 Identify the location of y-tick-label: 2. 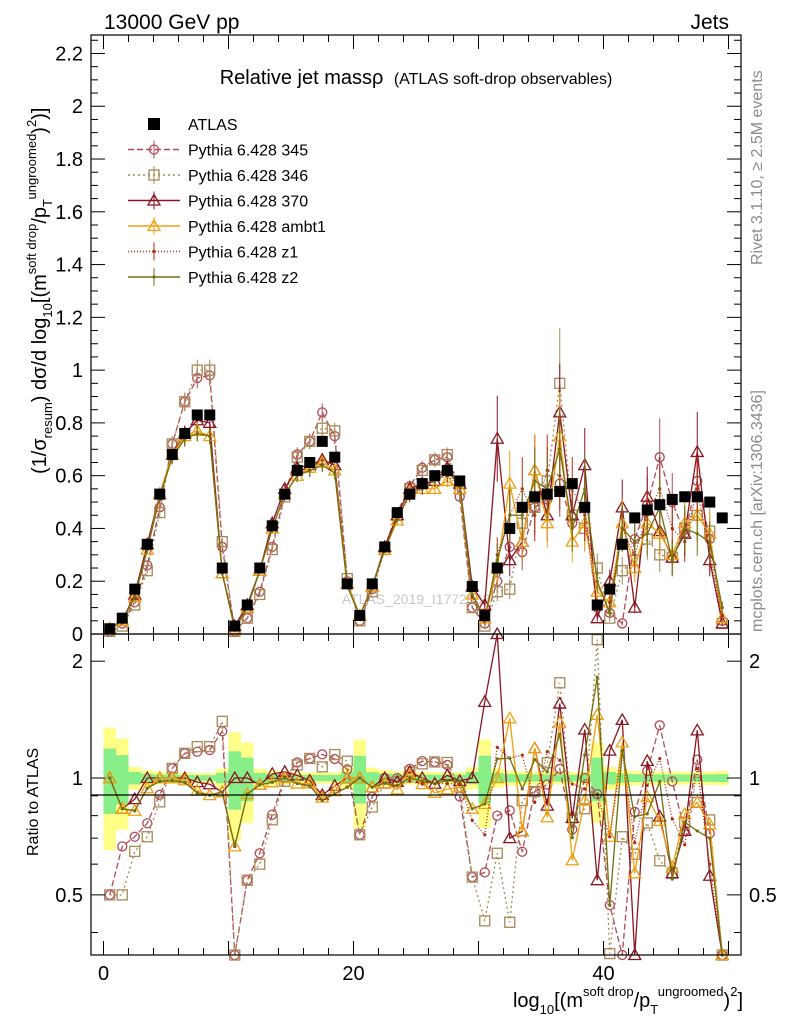
(77, 107).